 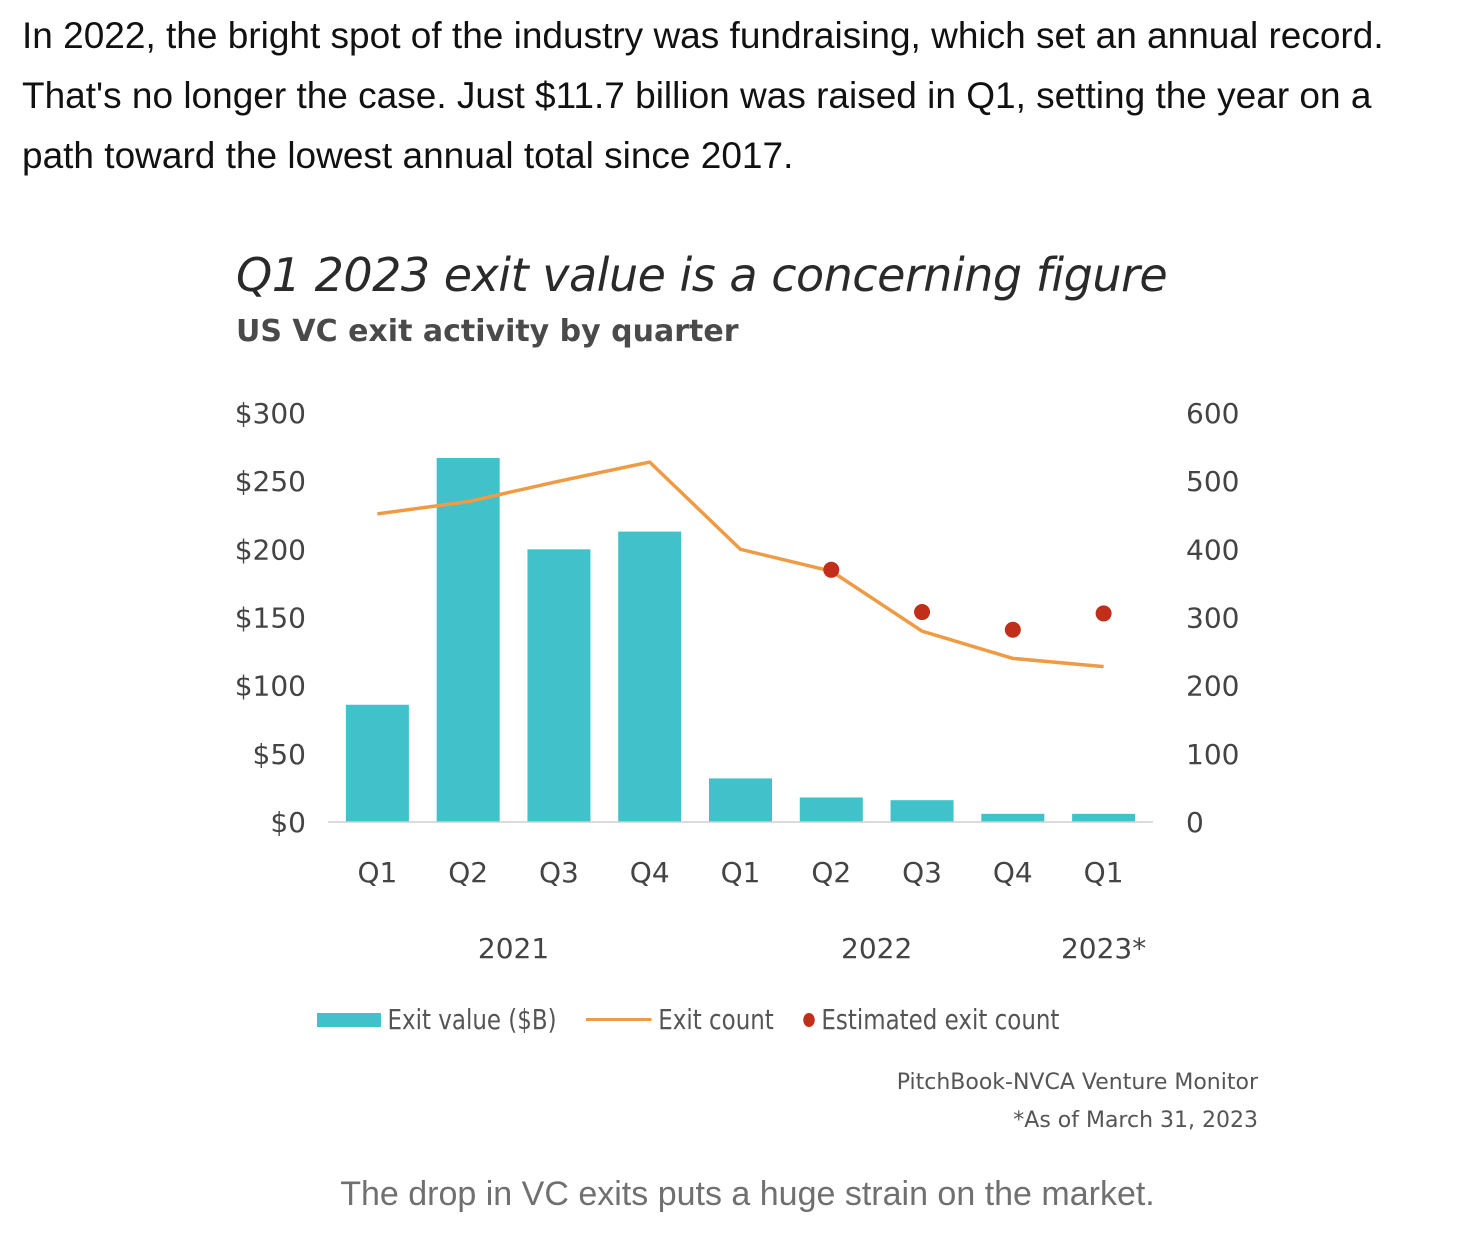 I want to click on legend-swatch-bar, so click(x=349, y=1019).